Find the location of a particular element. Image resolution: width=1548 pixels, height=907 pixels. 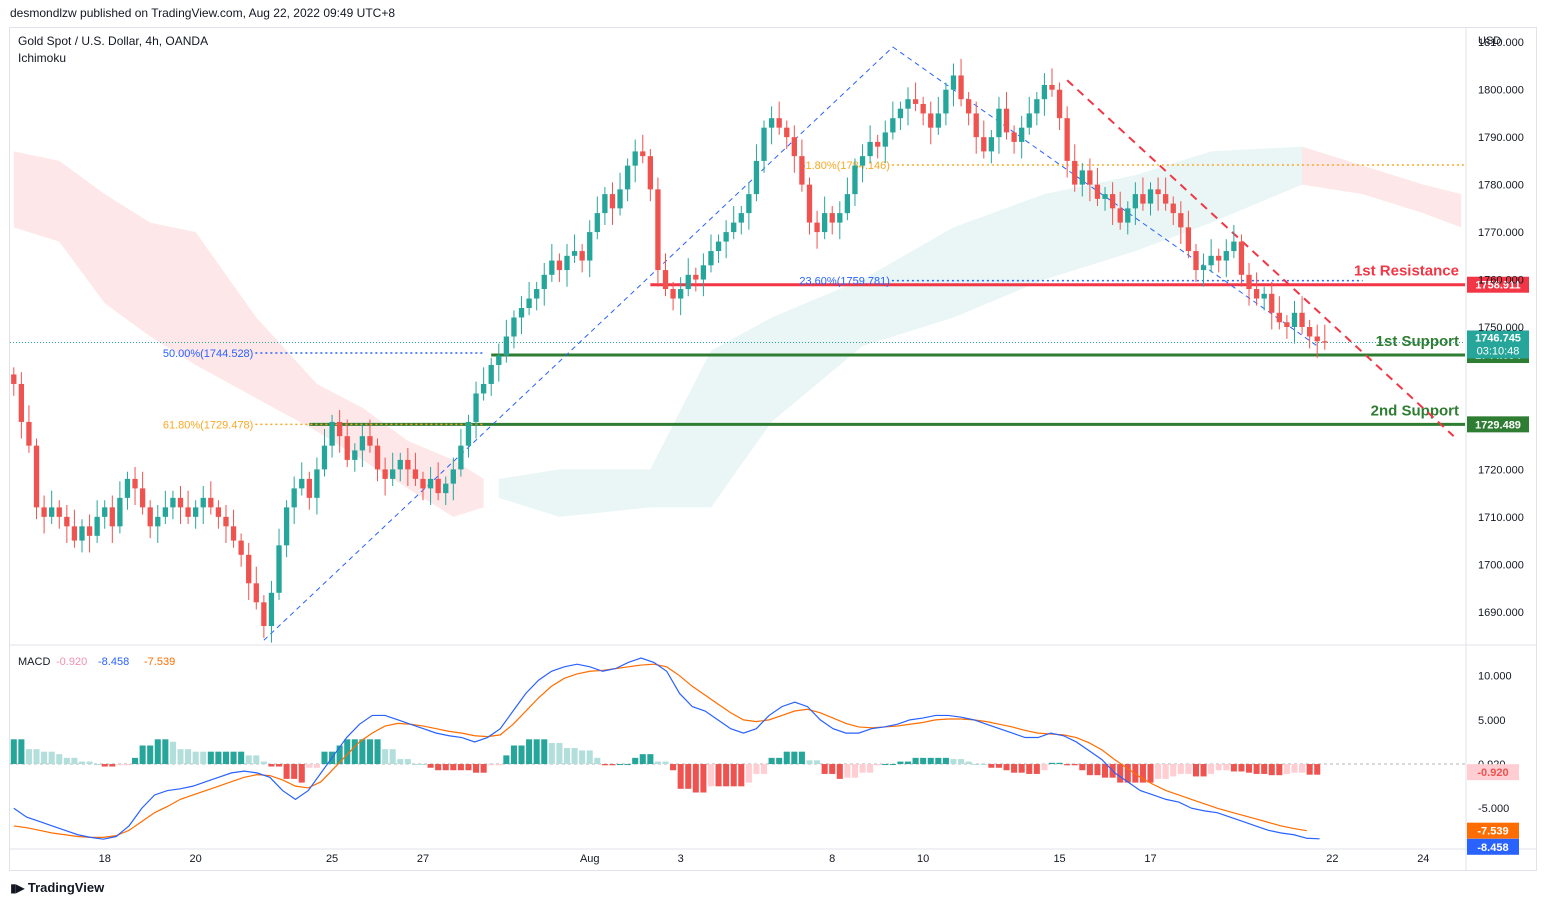

time-tick: 15 is located at coordinates (1059, 859).